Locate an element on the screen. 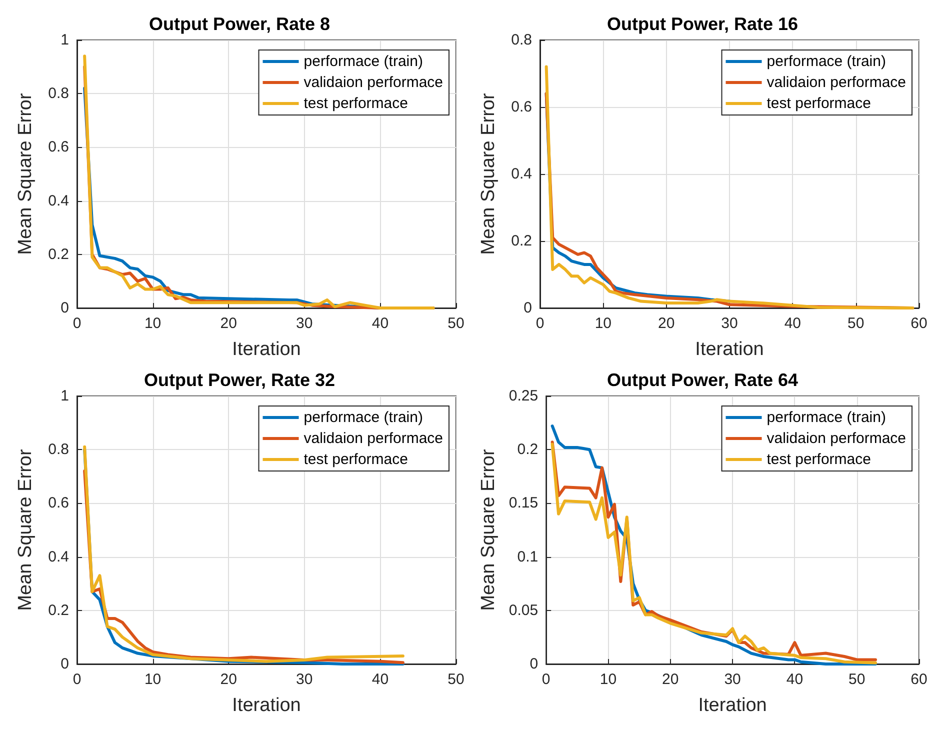 This screenshot has height=729, width=943. y-tick-label: 0.05 is located at coordinates (523, 610).